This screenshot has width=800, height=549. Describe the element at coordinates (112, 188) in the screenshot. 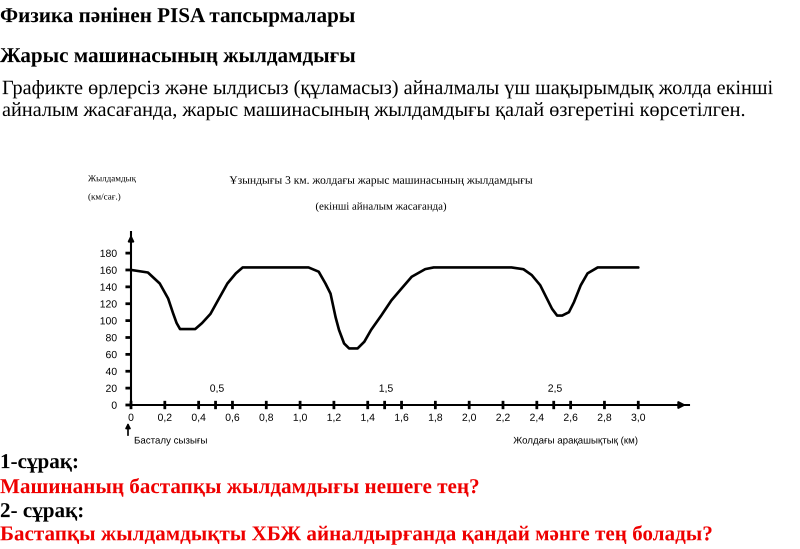

I see `y-axis-title: Жылдамдық (км/сағ.)` at that location.